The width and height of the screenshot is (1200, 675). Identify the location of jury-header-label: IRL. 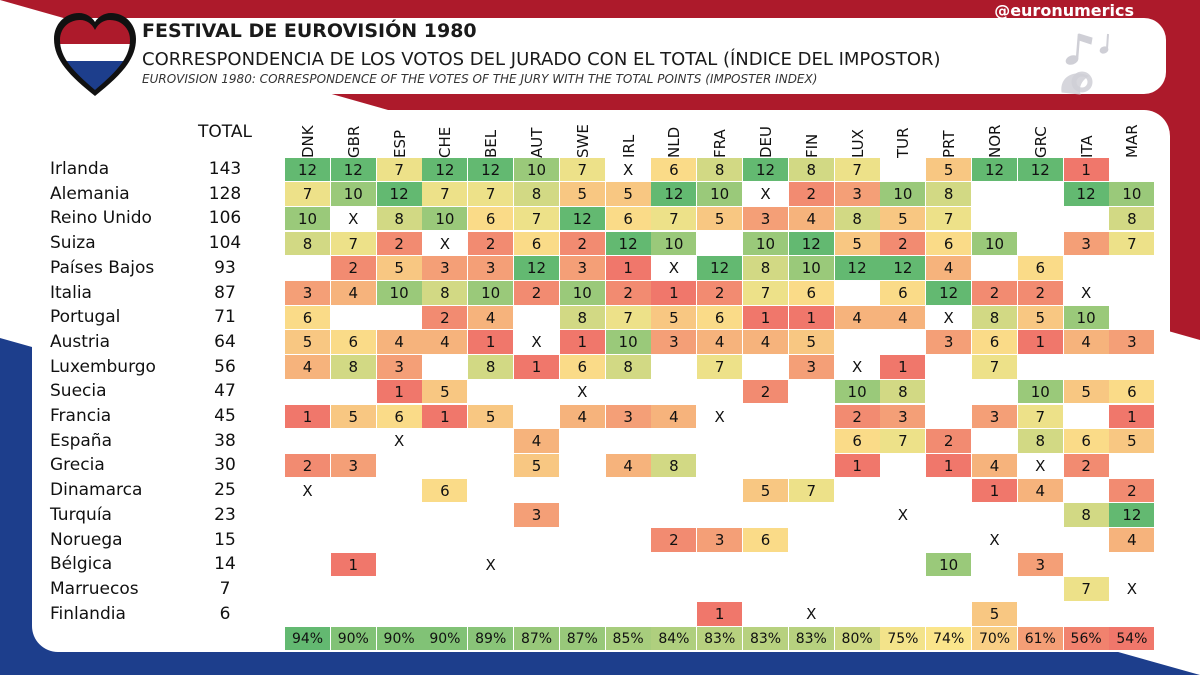
(628, 146).